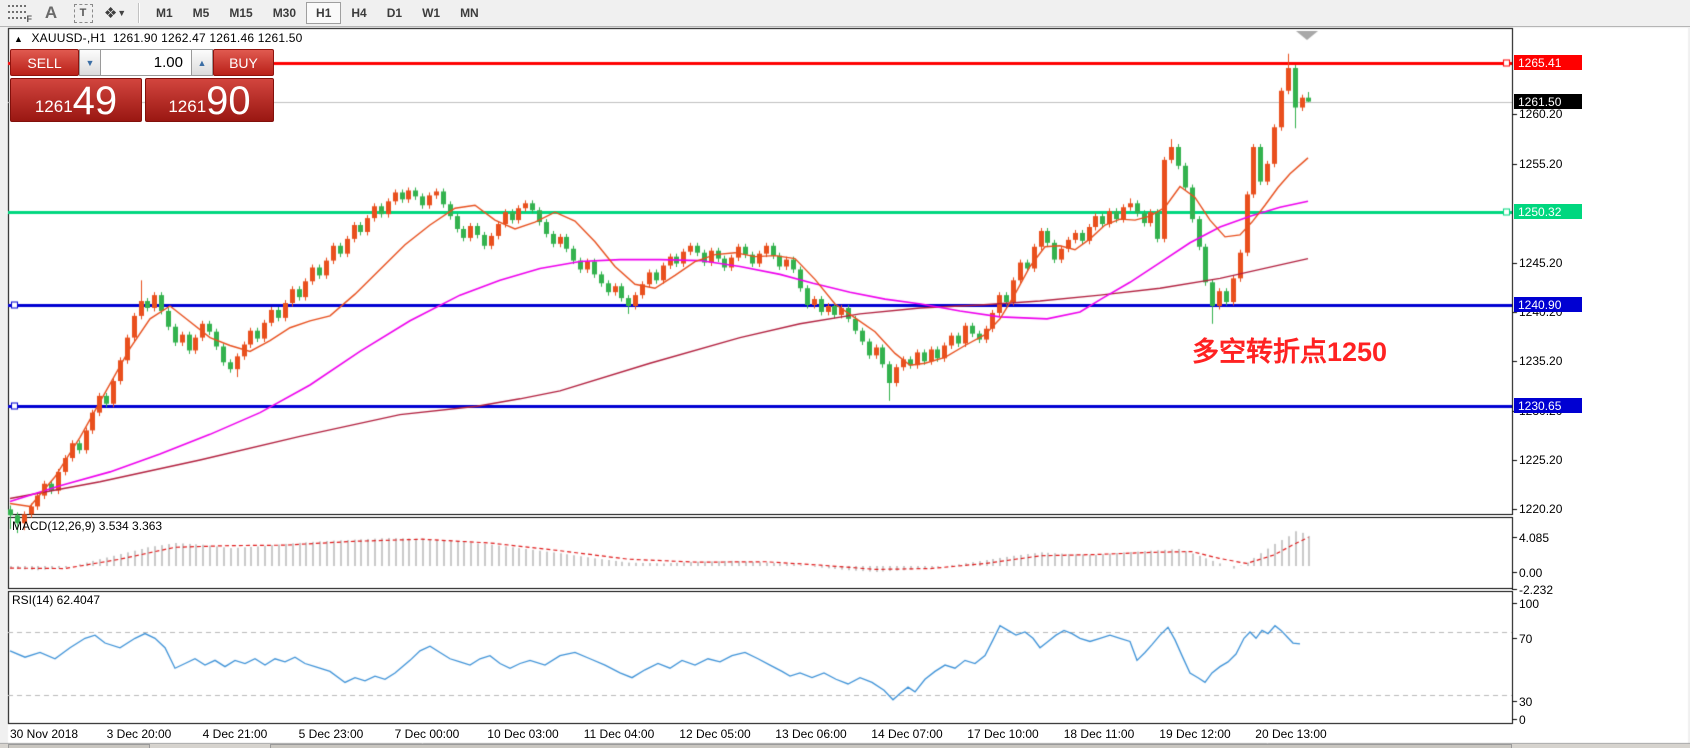 This screenshot has height=748, width=1690. What do you see at coordinates (1522, 720) in the screenshot?
I see `rsi-scale-label: 0` at bounding box center [1522, 720].